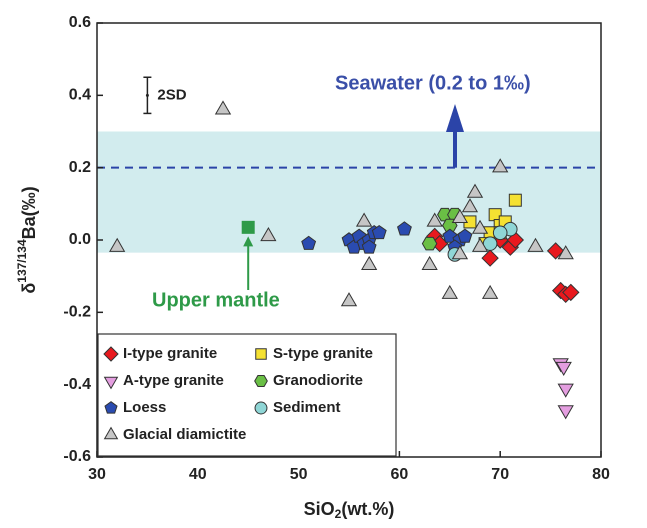 Image resolution: width=647 pixels, height=528 pixels. What do you see at coordinates (247, 395) in the screenshot?
I see `legend-box` at bounding box center [247, 395].